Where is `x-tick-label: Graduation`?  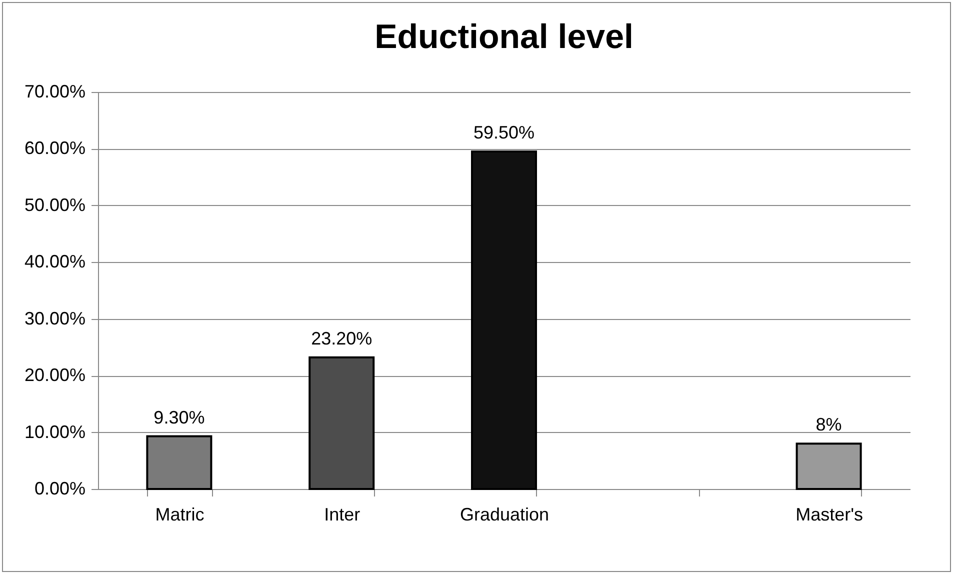
x-tick-label: Graduation is located at coordinates (505, 514).